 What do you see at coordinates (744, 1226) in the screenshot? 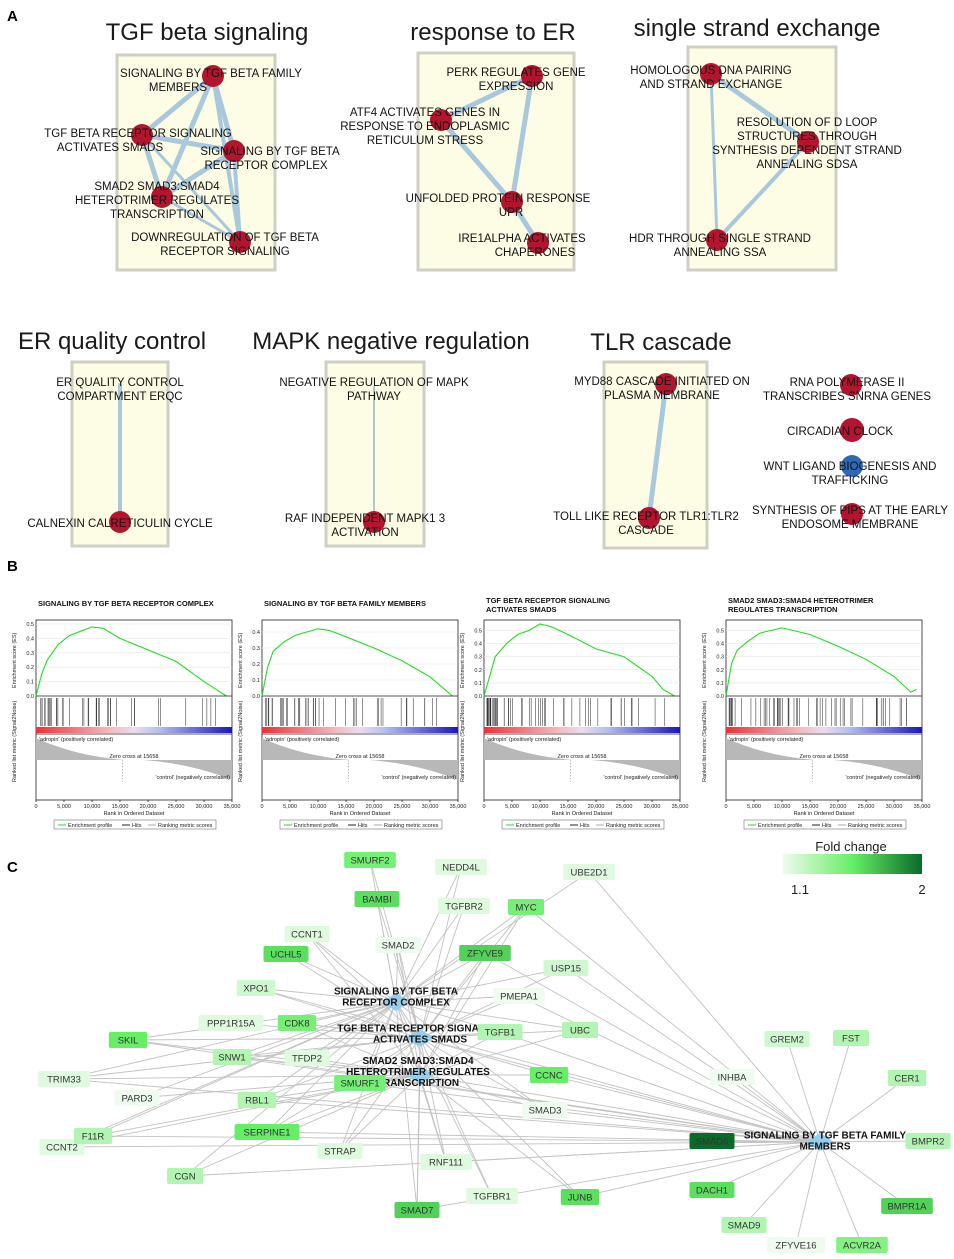
I see `gene-label: SMAD9` at bounding box center [744, 1226].